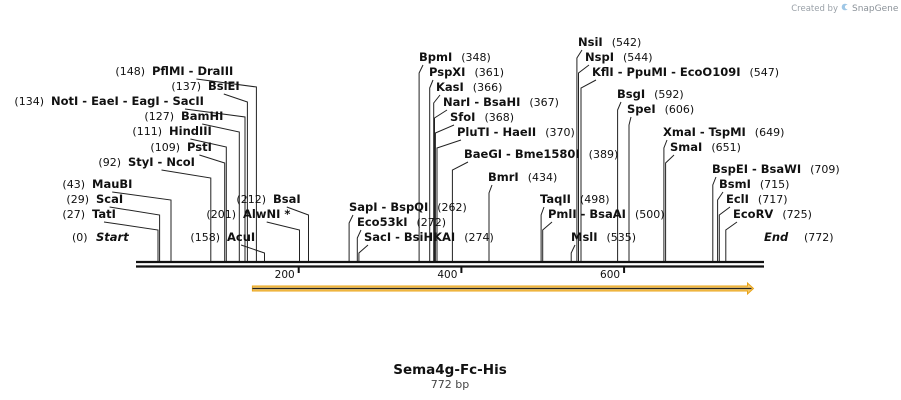 Image resolution: width=901 pixels, height=400 pixels. I want to click on site-pmli: PmlI - BsaAI (500), so click(606, 214).